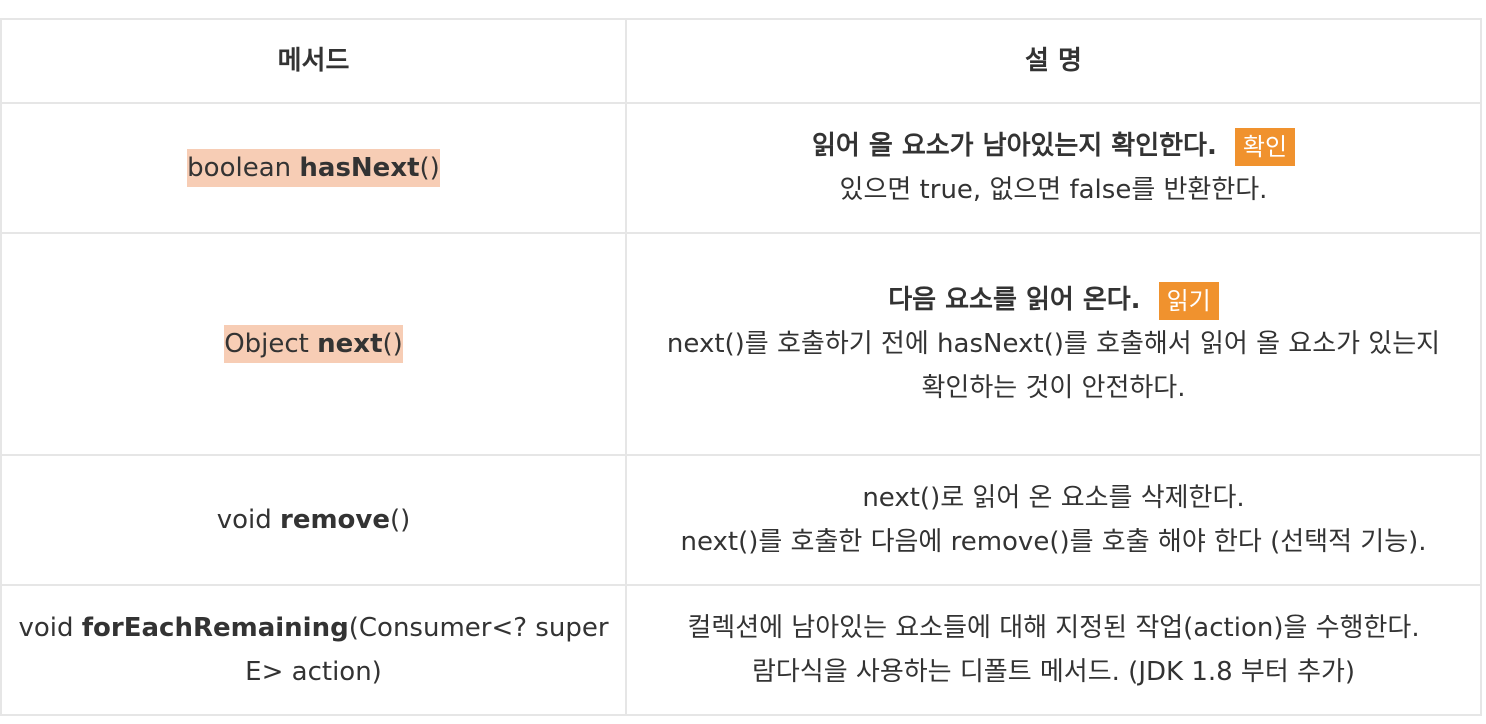 This screenshot has height=724, width=1486. What do you see at coordinates (215, 628) in the screenshot?
I see `method-name: forEachRemaining` at bounding box center [215, 628].